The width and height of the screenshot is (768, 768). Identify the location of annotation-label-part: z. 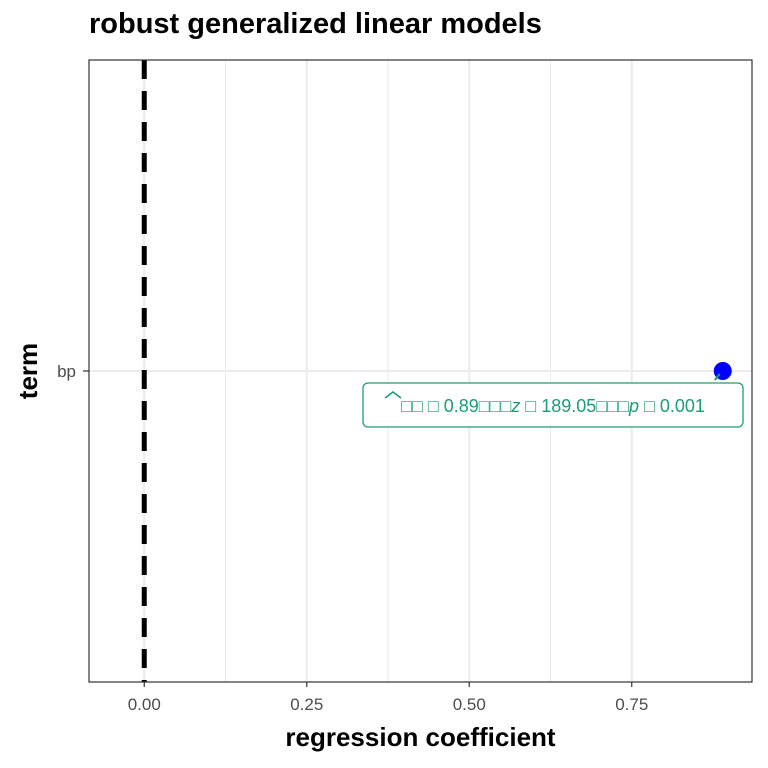
(515, 406).